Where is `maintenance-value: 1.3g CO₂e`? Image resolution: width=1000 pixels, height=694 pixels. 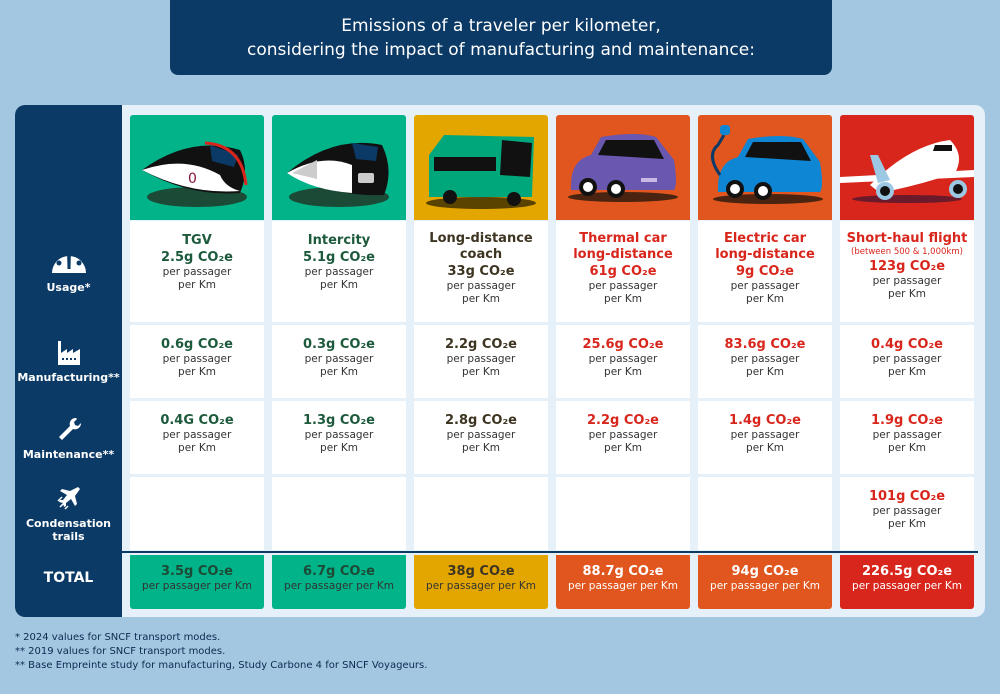
maintenance-value: 1.3g CO₂e is located at coordinates (339, 420).